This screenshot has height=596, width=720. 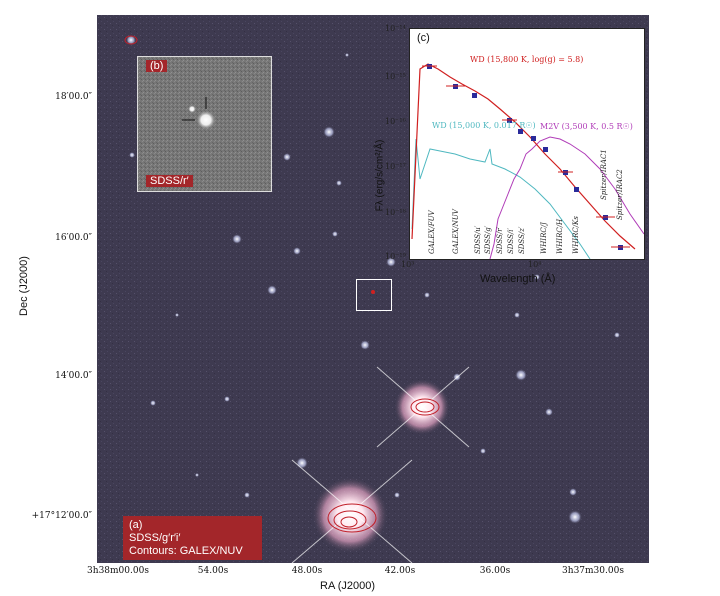 I want to click on sed-ytick: 10⁻¹⁴, so click(x=395, y=28).